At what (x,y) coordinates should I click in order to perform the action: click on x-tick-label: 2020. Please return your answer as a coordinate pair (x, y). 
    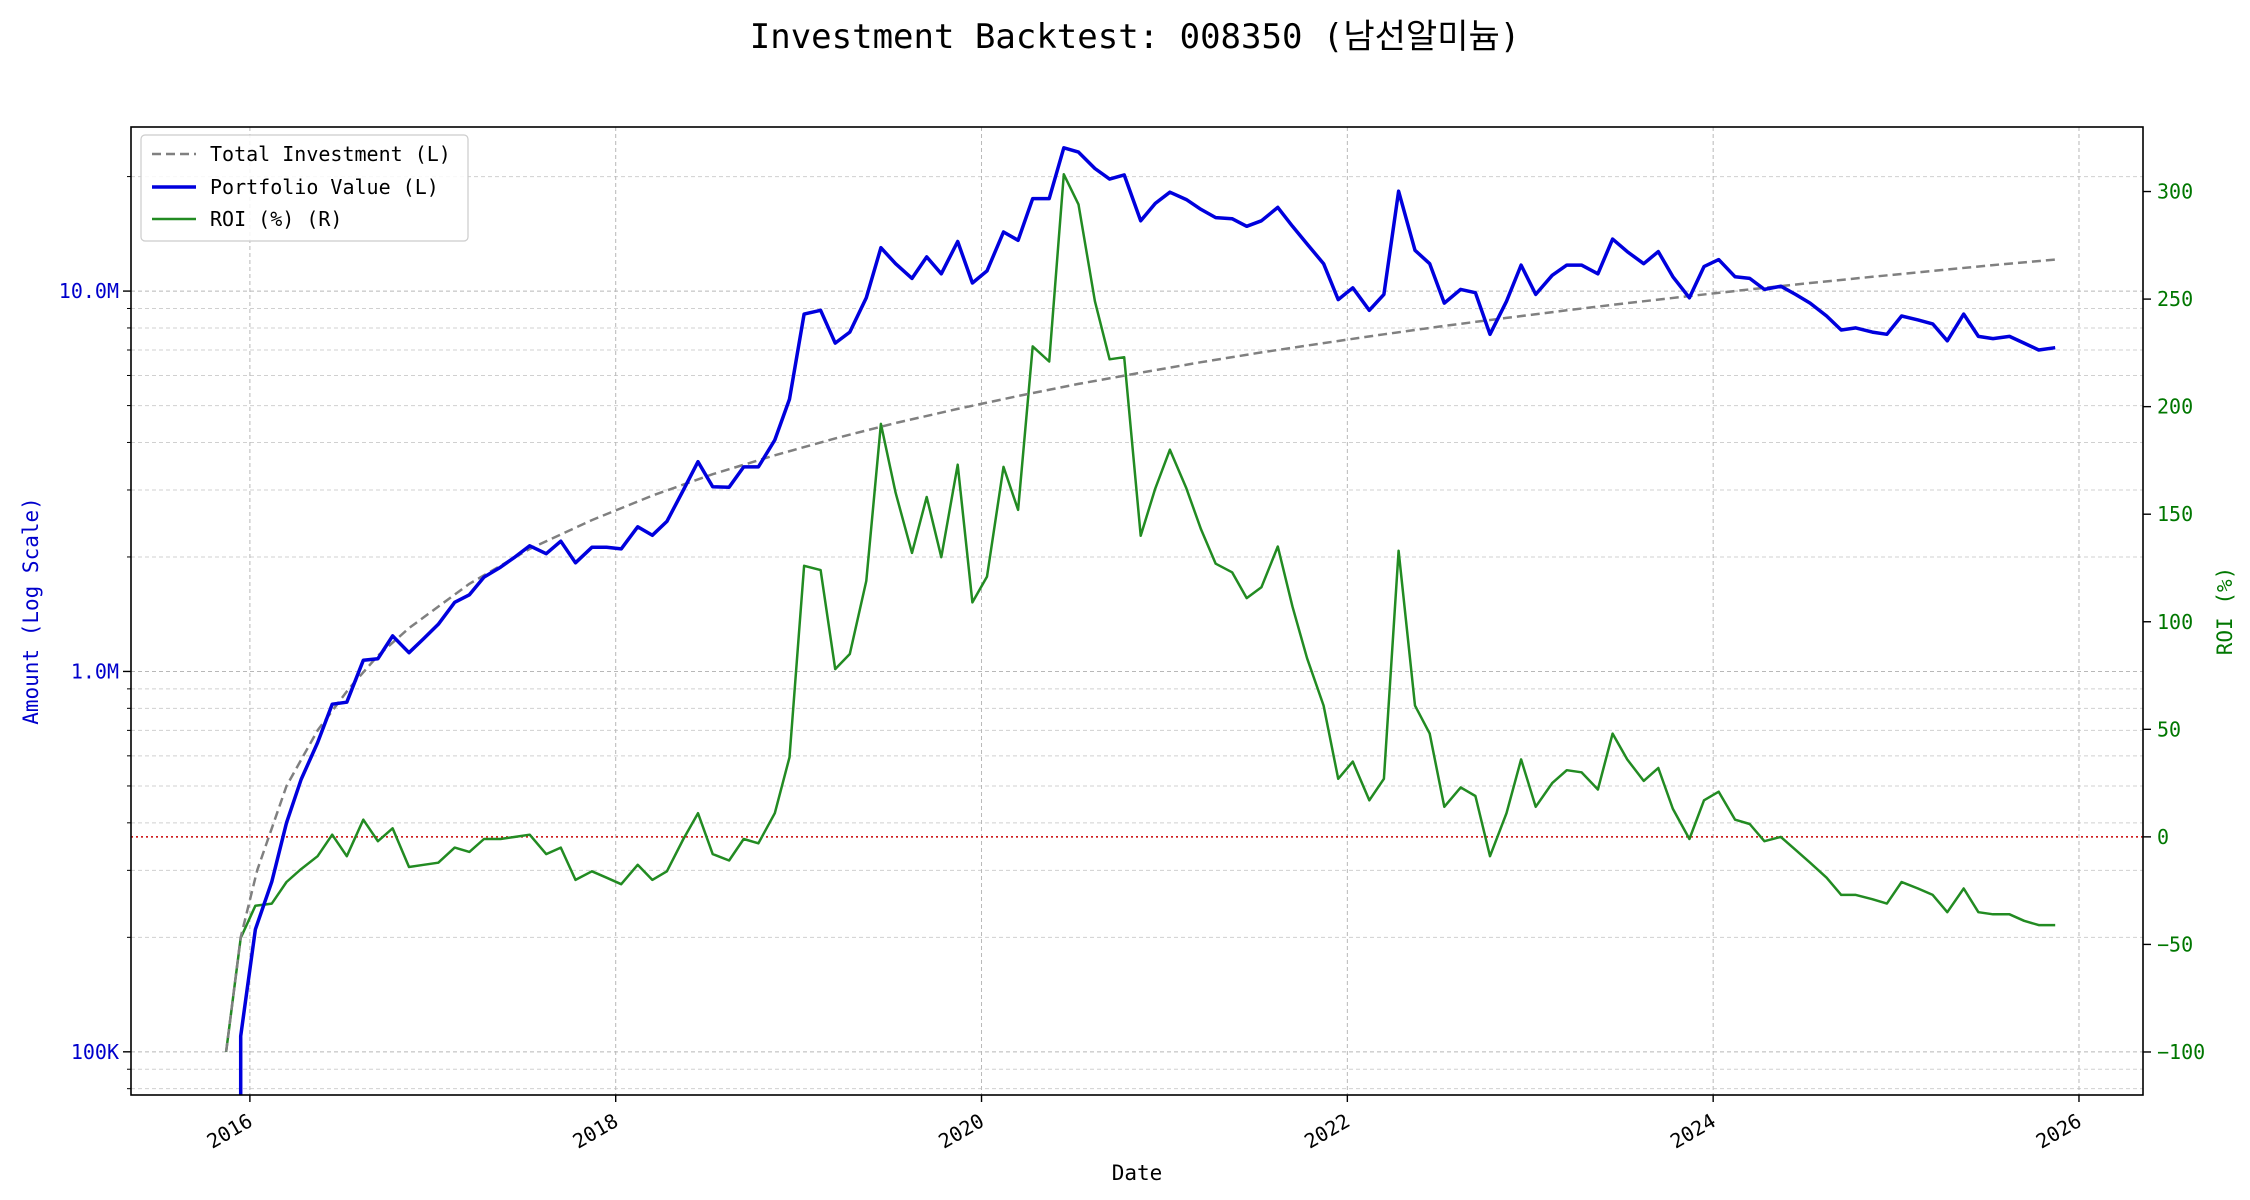
    Looking at the image, I should click on (961, 1131).